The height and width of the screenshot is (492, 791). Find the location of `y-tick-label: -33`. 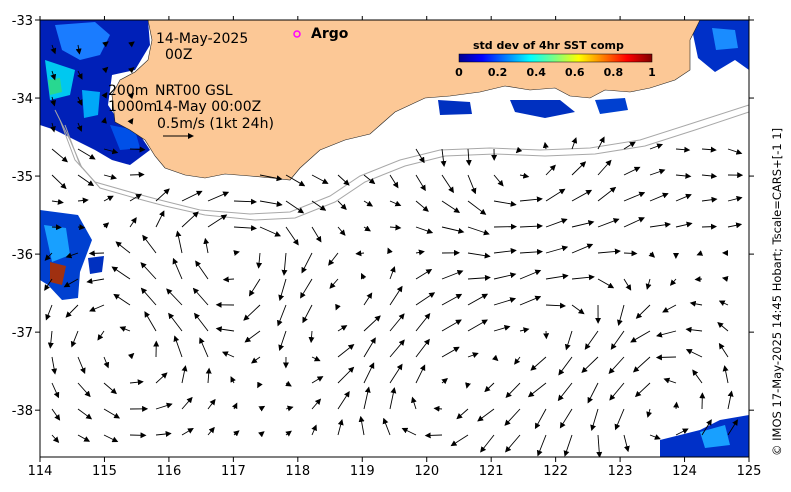

y-tick-label: -33 is located at coordinates (22, 21).